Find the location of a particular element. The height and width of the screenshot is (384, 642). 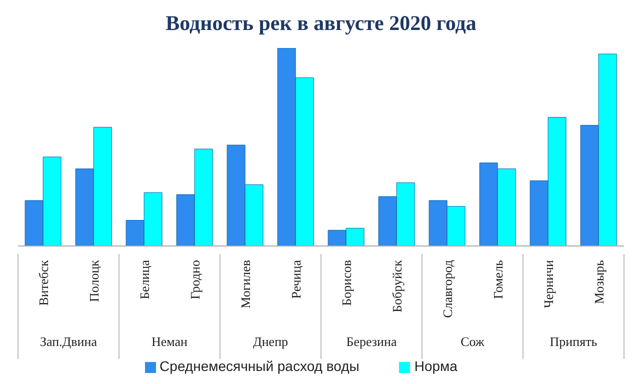

text: Днепр is located at coordinates (270, 341).